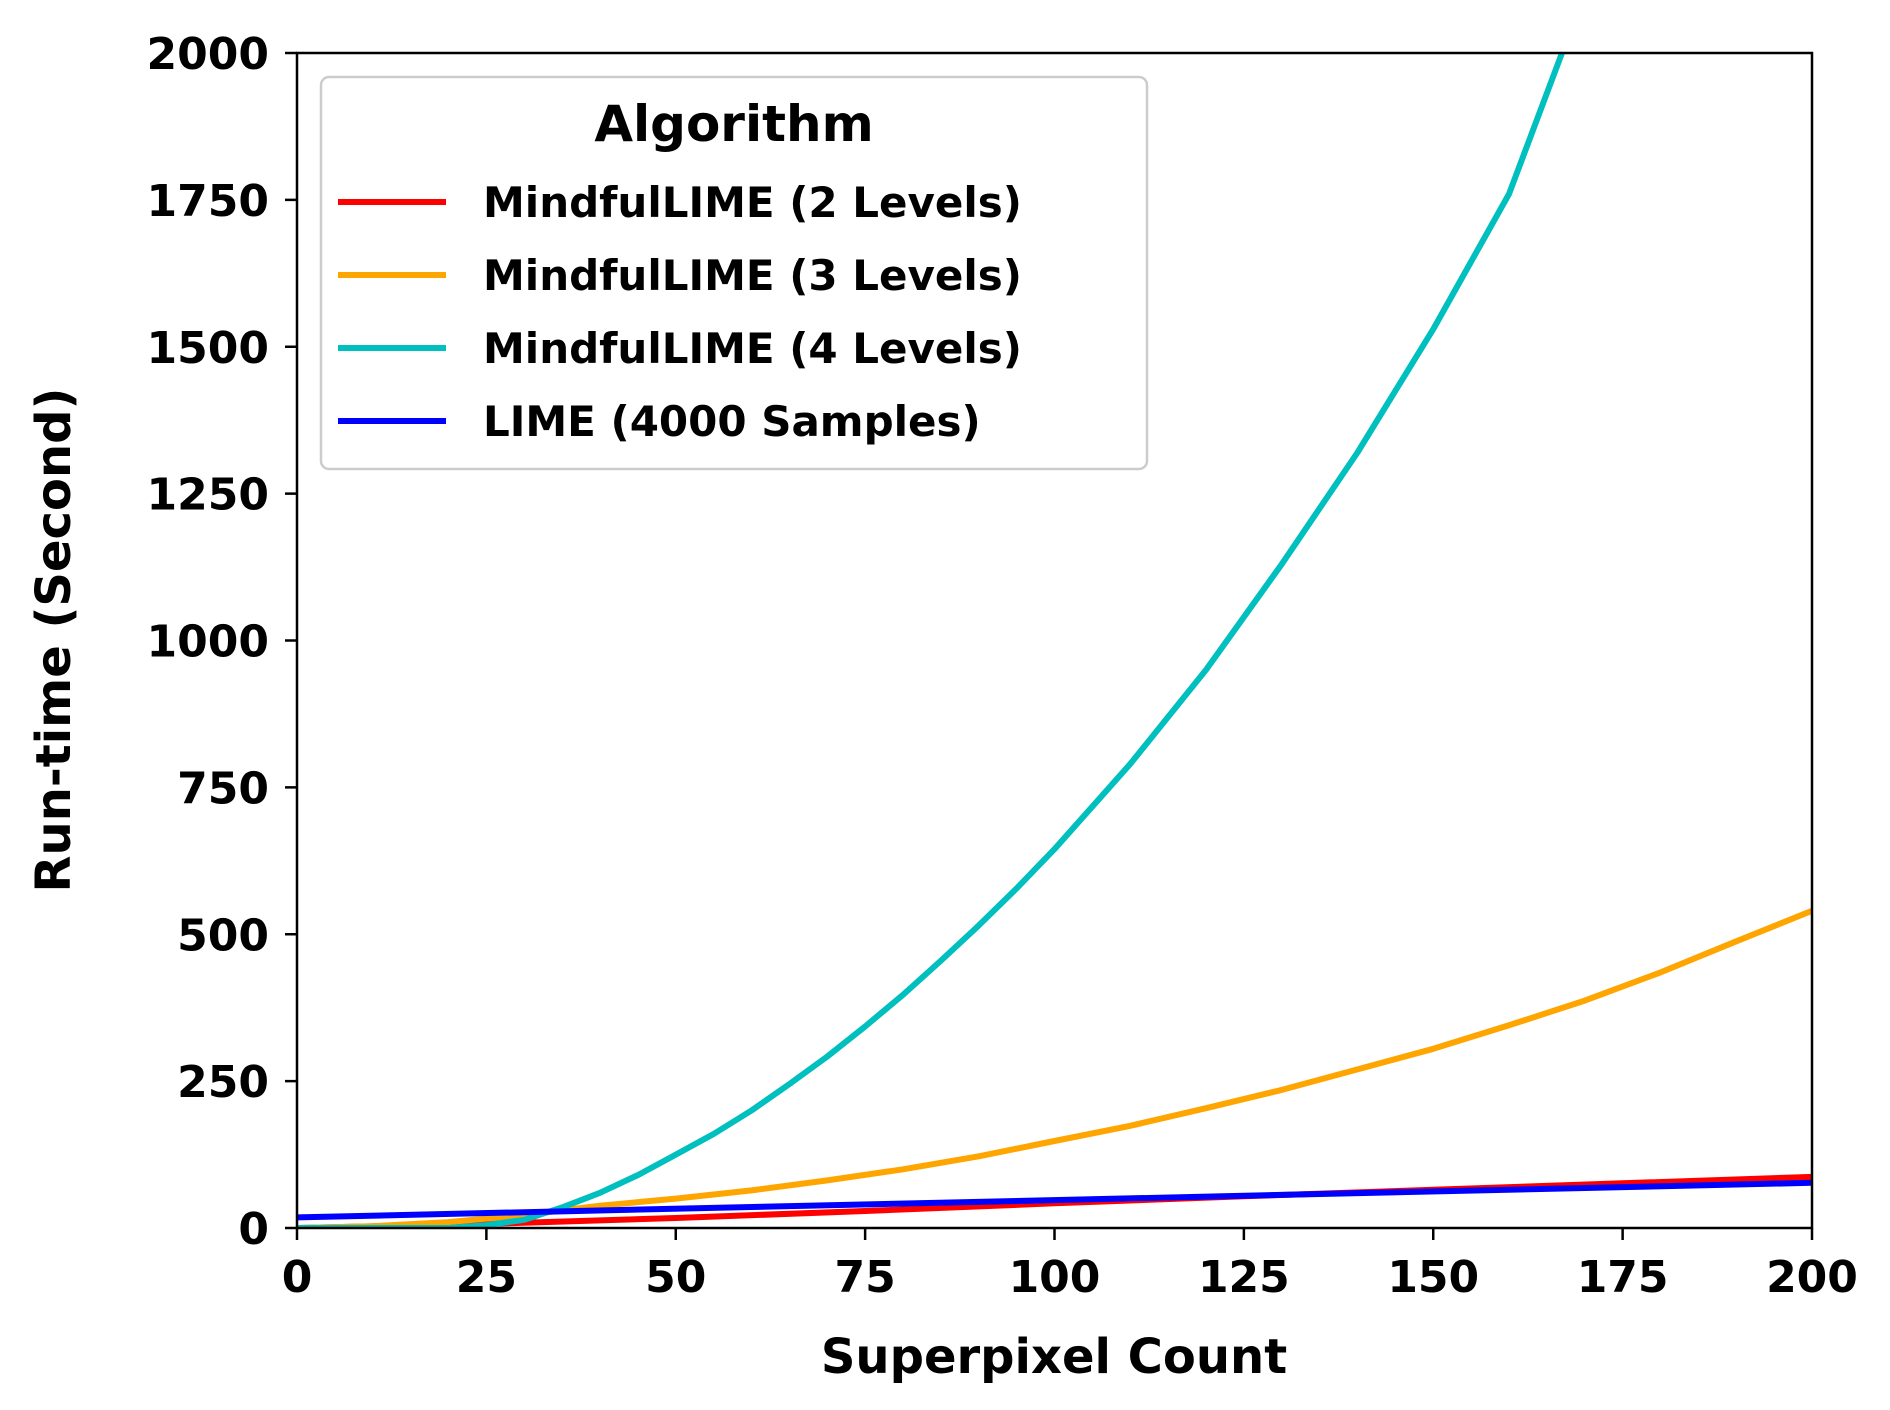 The height and width of the screenshot is (1410, 1890). Describe the element at coordinates (752, 348) in the screenshot. I see `legend-label-3: MindfulLIME (4 Levels)` at that location.